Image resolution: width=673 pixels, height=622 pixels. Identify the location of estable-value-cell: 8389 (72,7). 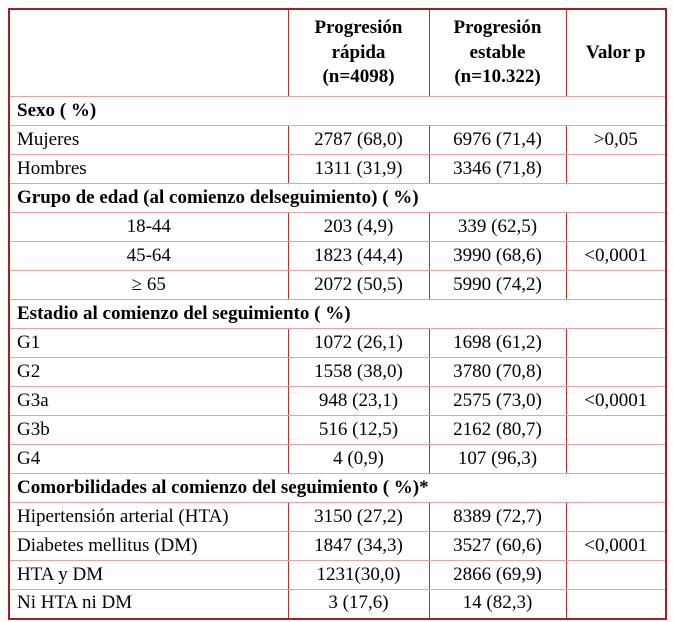
(497, 517).